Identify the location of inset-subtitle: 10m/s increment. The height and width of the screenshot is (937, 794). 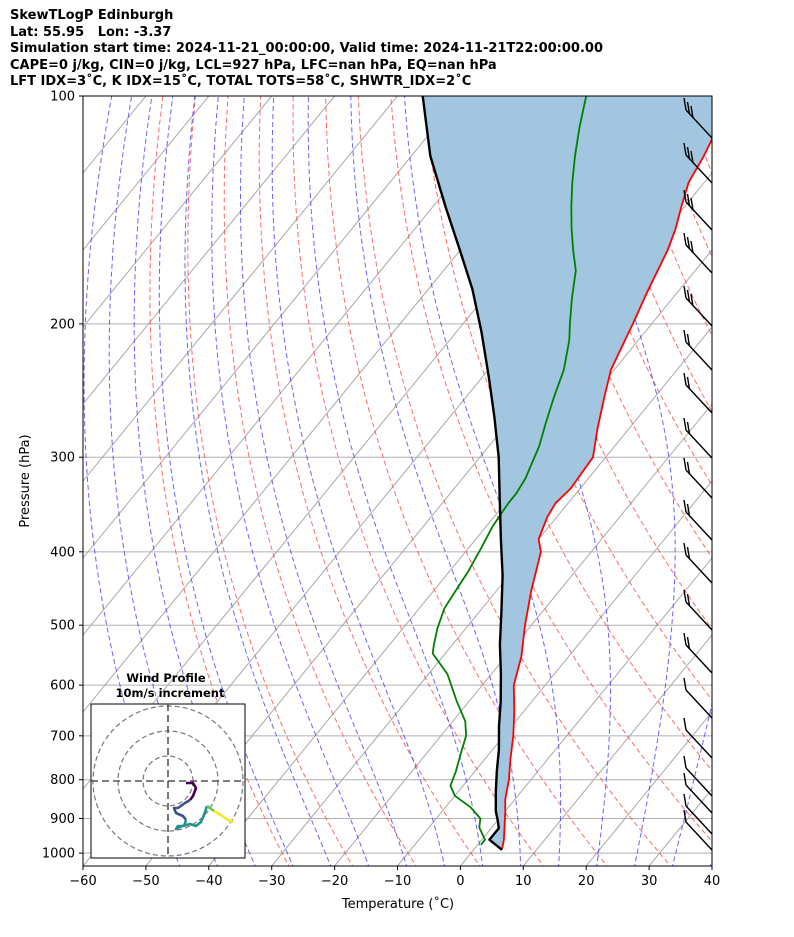
(170, 693).